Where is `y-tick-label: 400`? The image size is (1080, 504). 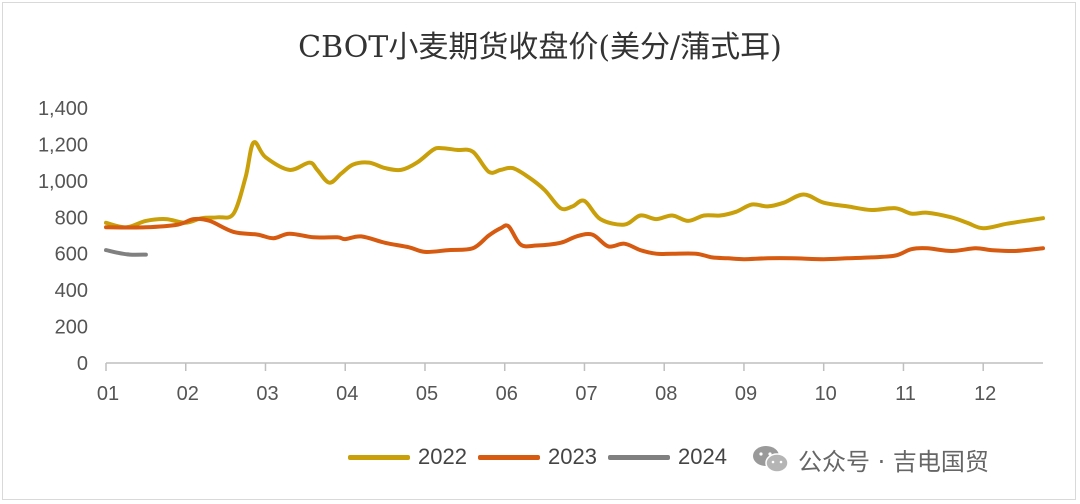
y-tick-label: 400 is located at coordinates (71, 291).